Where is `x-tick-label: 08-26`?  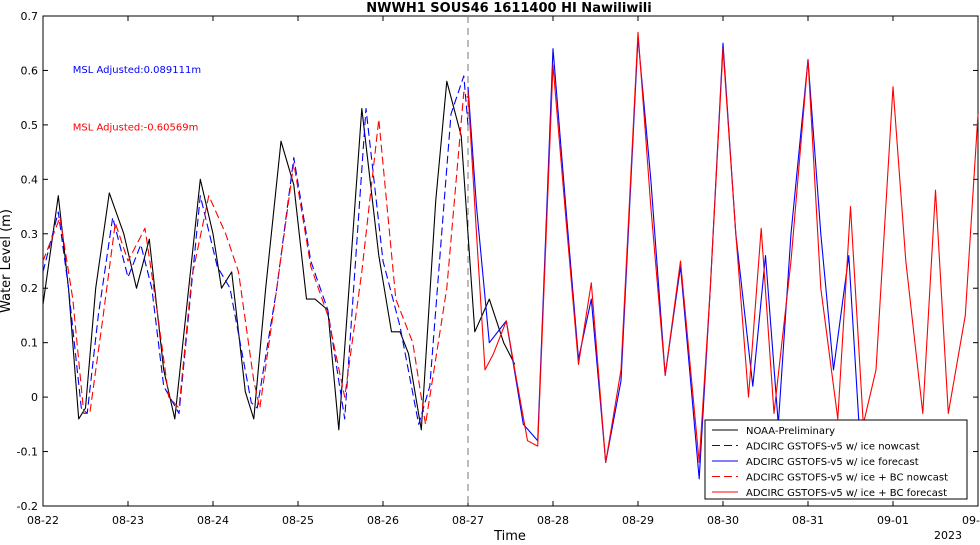 x-tick-label: 08-26 is located at coordinates (383, 520).